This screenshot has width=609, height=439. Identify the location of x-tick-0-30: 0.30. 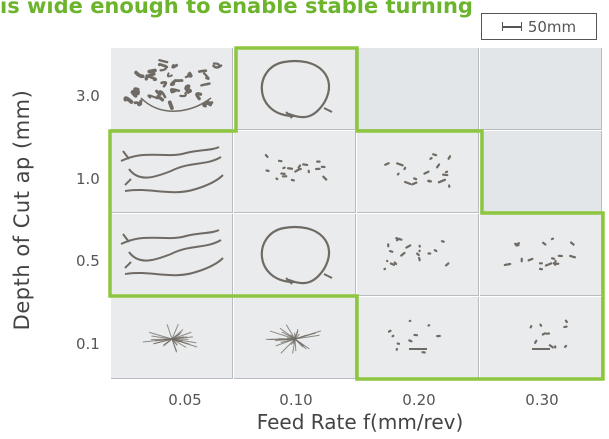
(542, 400).